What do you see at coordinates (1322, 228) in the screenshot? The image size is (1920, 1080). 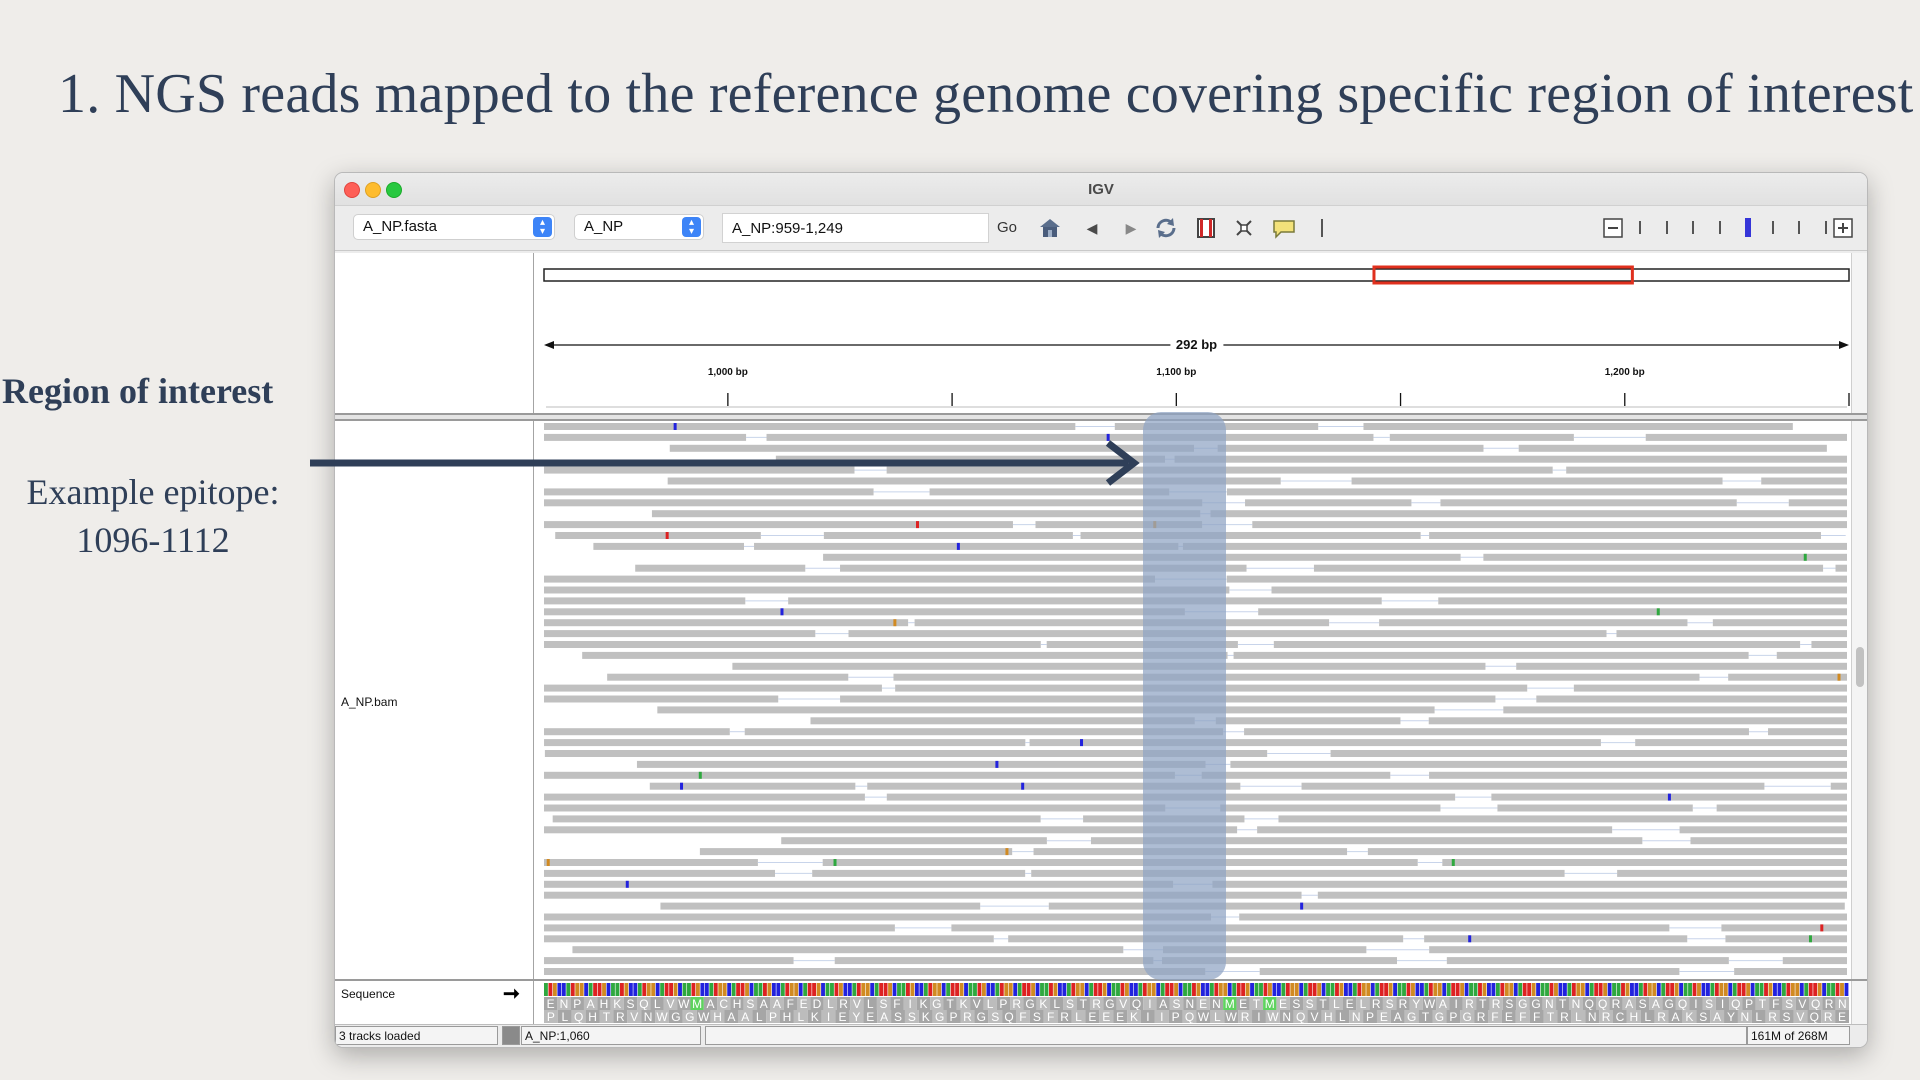 I see `ruler-line-icon` at bounding box center [1322, 228].